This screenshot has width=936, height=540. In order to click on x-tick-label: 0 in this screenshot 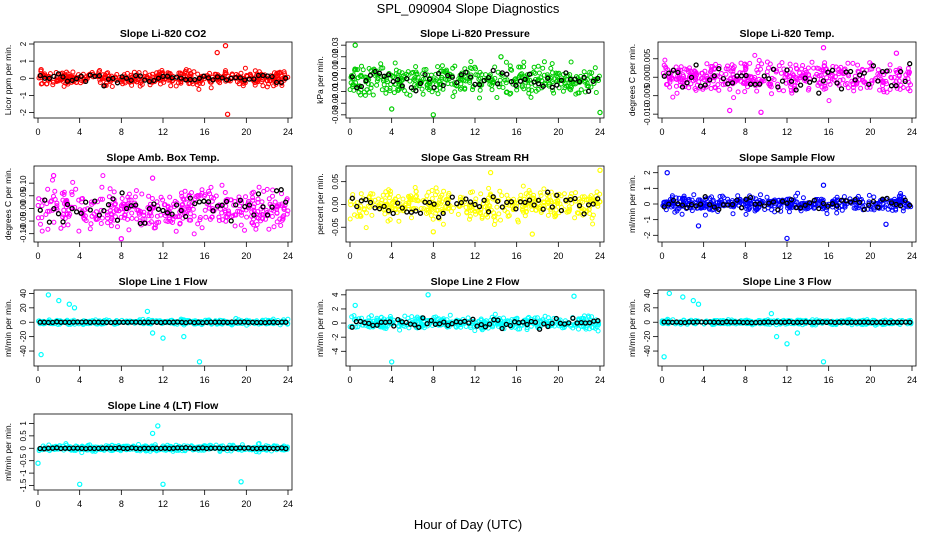, I will do `click(37, 504)`.